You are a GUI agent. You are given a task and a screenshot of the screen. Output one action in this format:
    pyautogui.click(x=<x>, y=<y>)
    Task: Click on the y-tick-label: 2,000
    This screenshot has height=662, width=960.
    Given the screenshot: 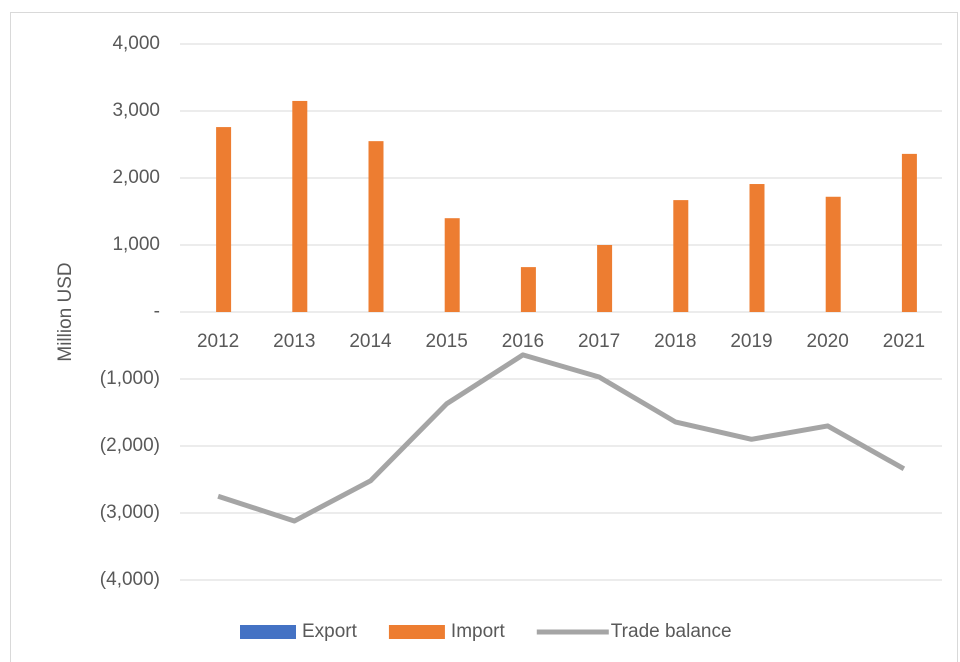 What is the action you would take?
    pyautogui.click(x=136, y=177)
    